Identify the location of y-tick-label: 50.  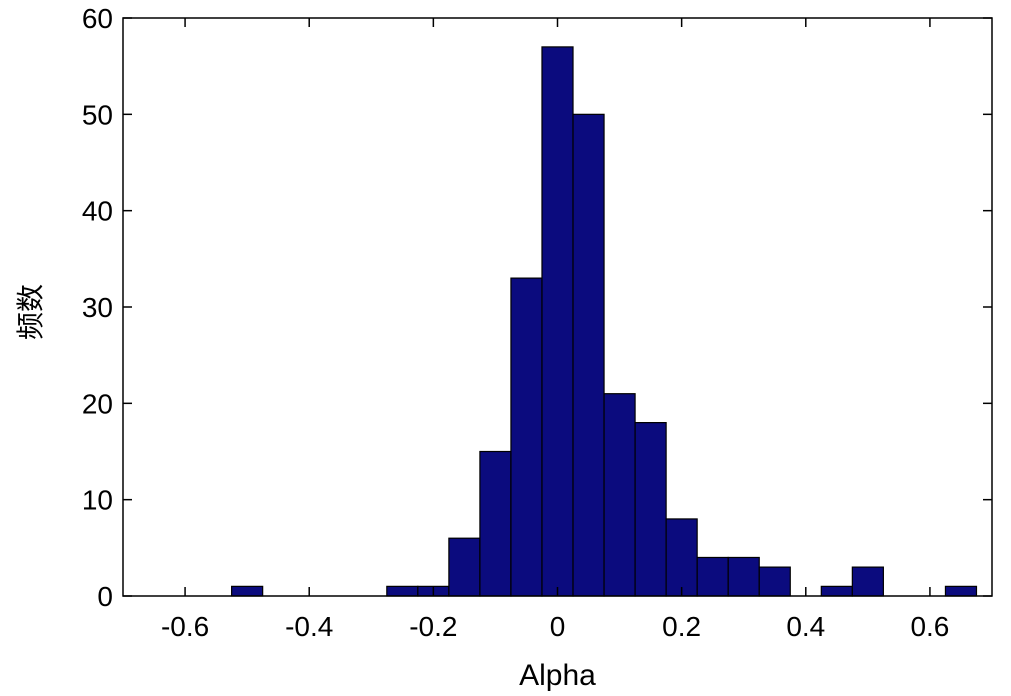
(97, 114).